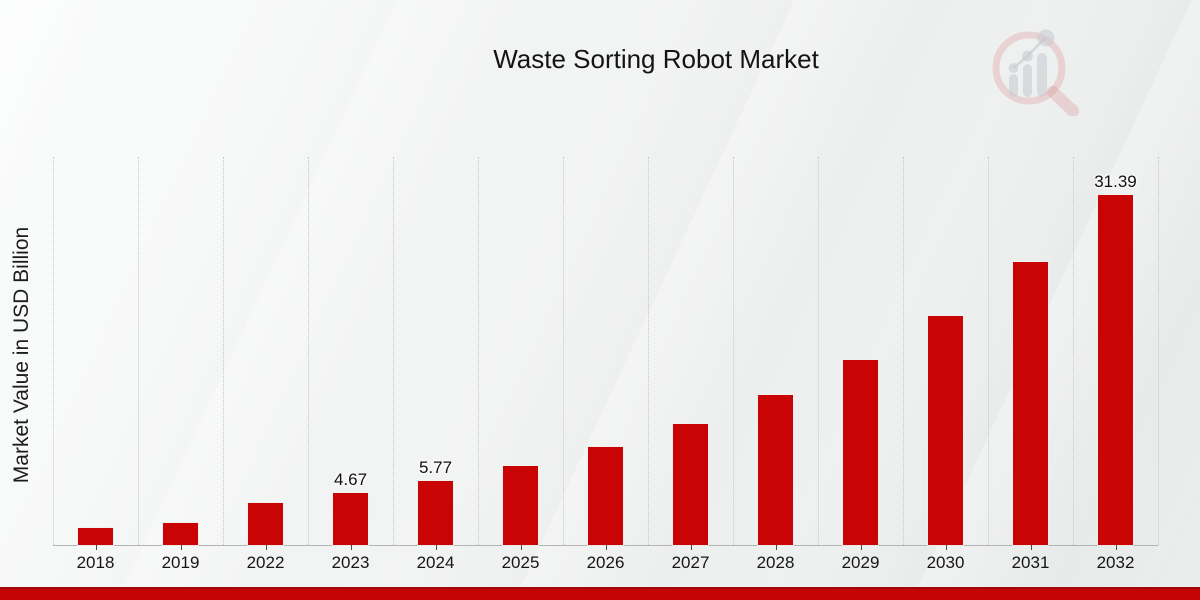 Image resolution: width=1200 pixels, height=600 pixels. Describe the element at coordinates (435, 513) in the screenshot. I see `bar-2024` at that location.